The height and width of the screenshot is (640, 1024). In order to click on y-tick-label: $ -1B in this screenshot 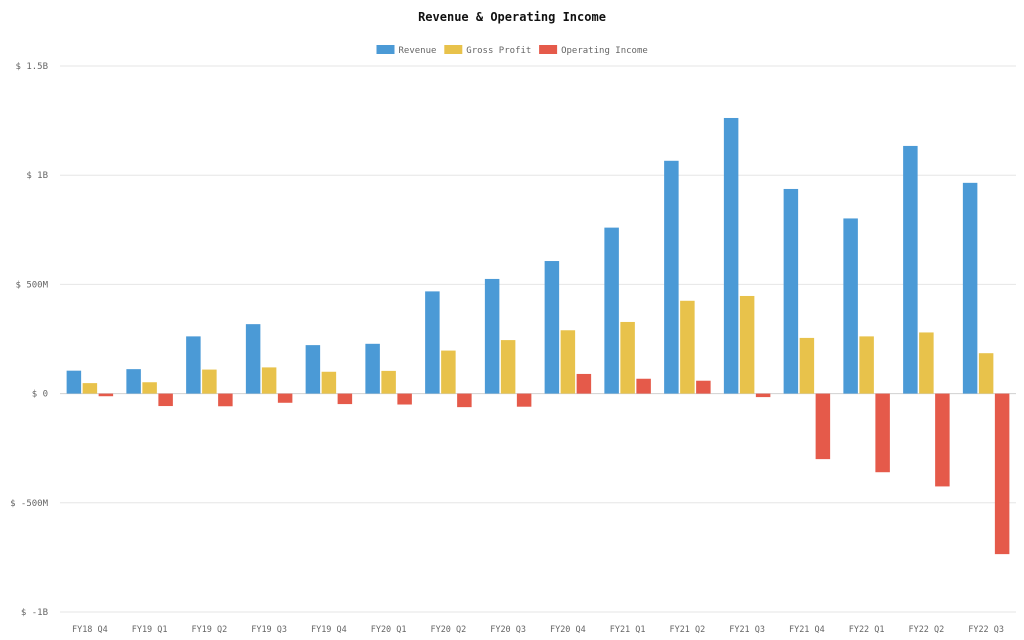, I will do `click(34, 613)`.